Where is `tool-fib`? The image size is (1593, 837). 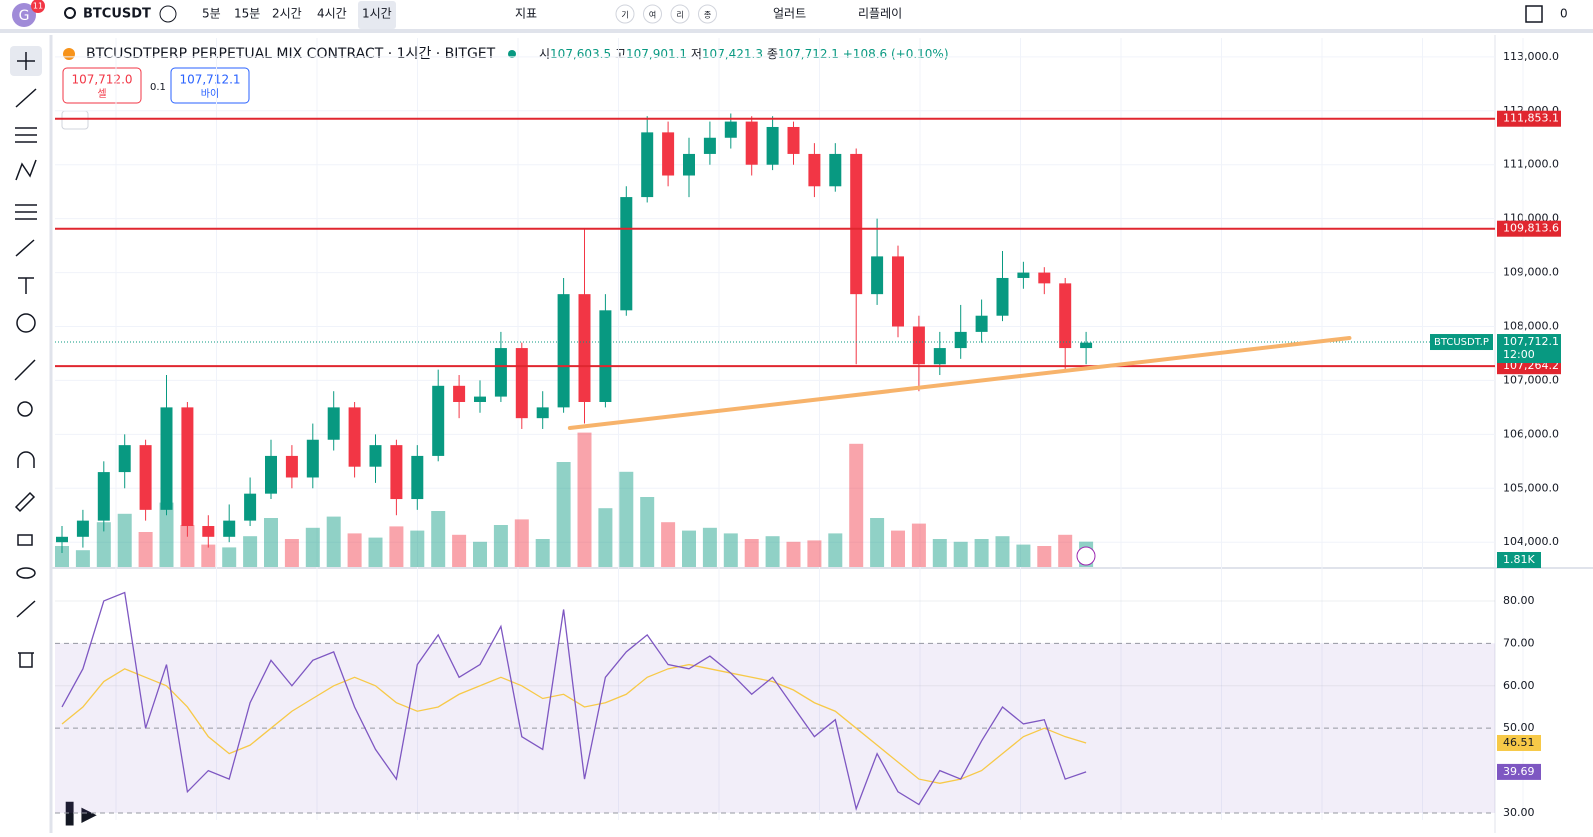
tool-fib is located at coordinates (26, 212).